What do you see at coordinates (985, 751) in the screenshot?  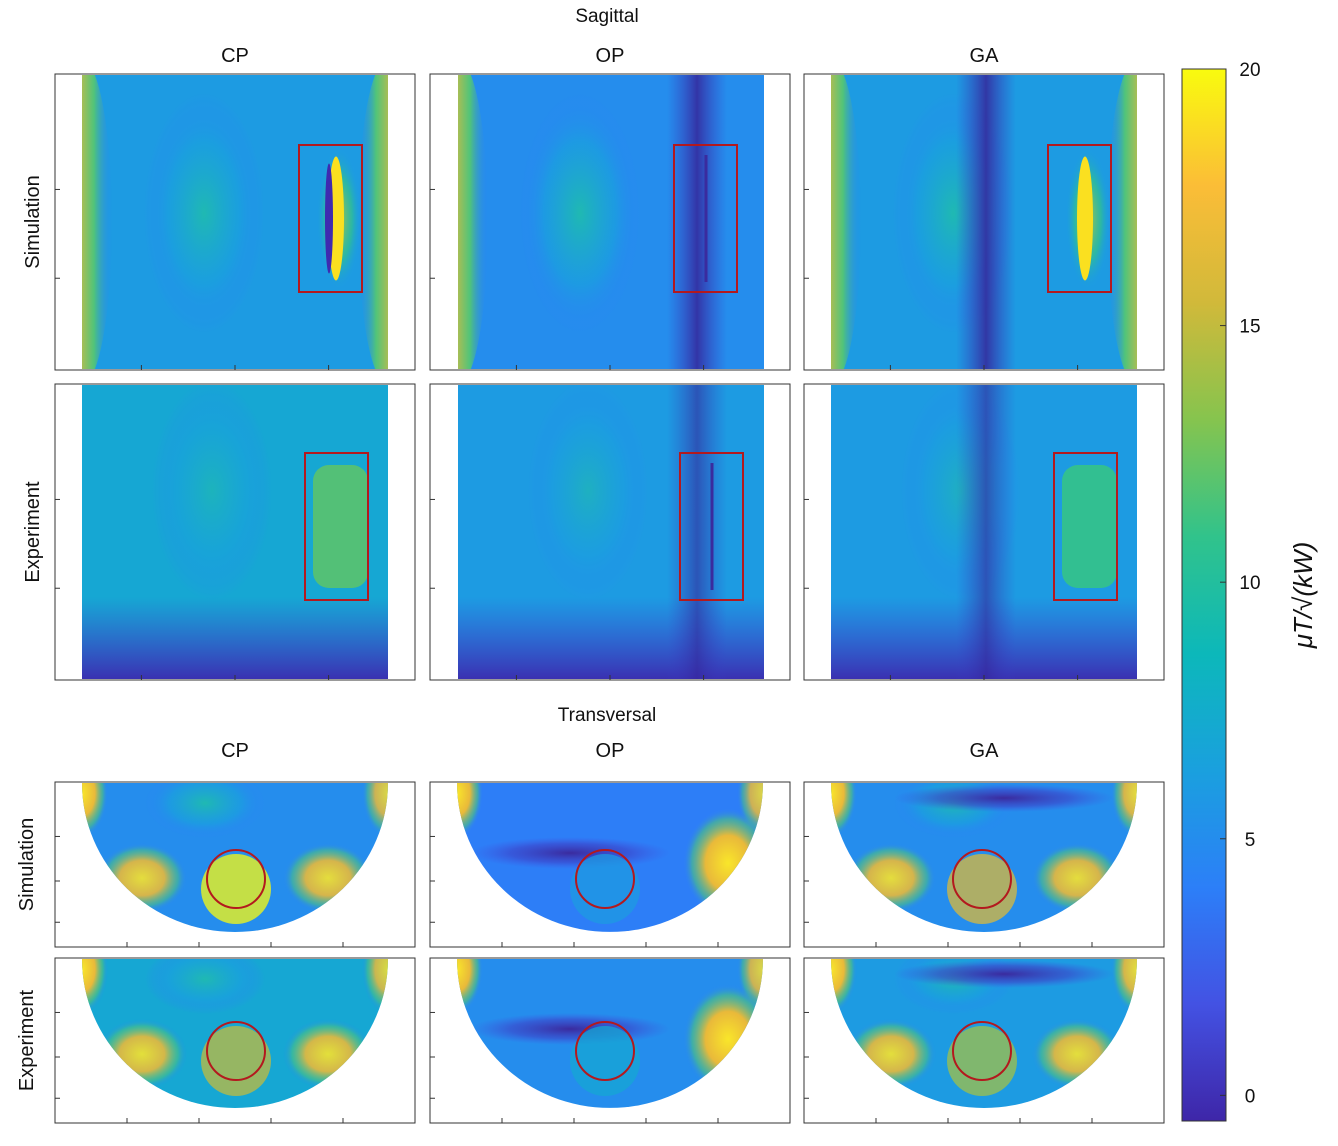 I see `column-label-ga: GA` at bounding box center [985, 751].